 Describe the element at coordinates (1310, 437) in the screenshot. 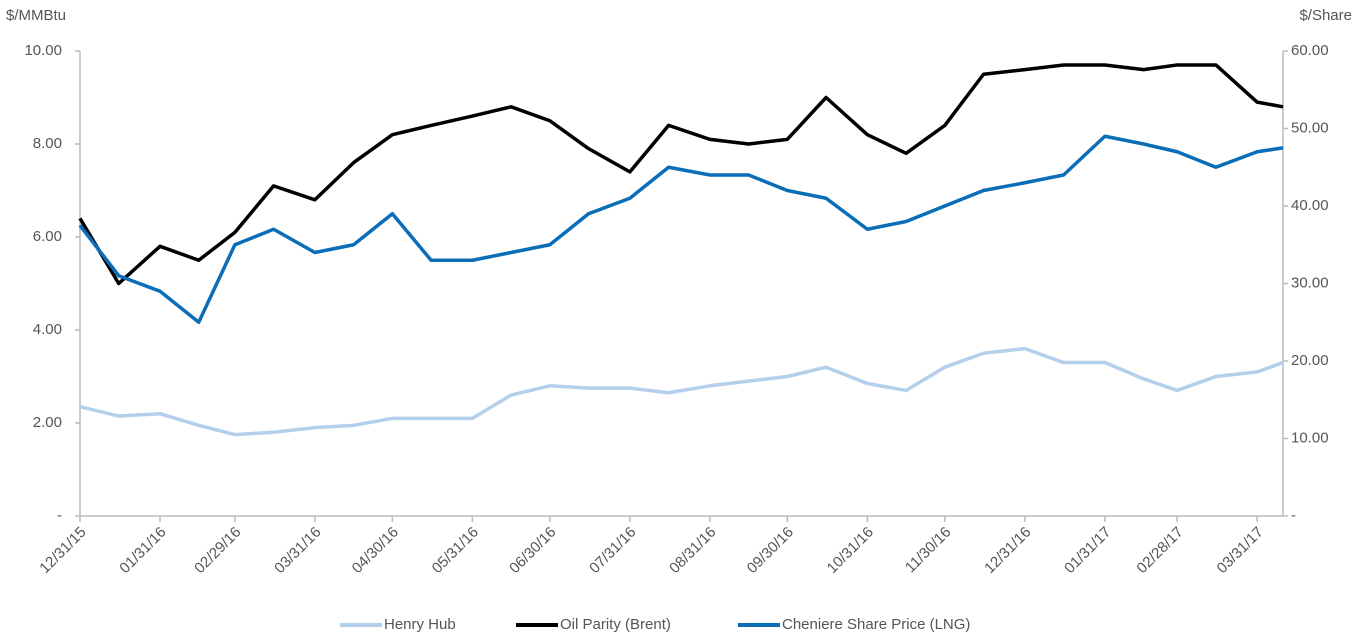

I see `y2-tick-label: 10.00` at that location.